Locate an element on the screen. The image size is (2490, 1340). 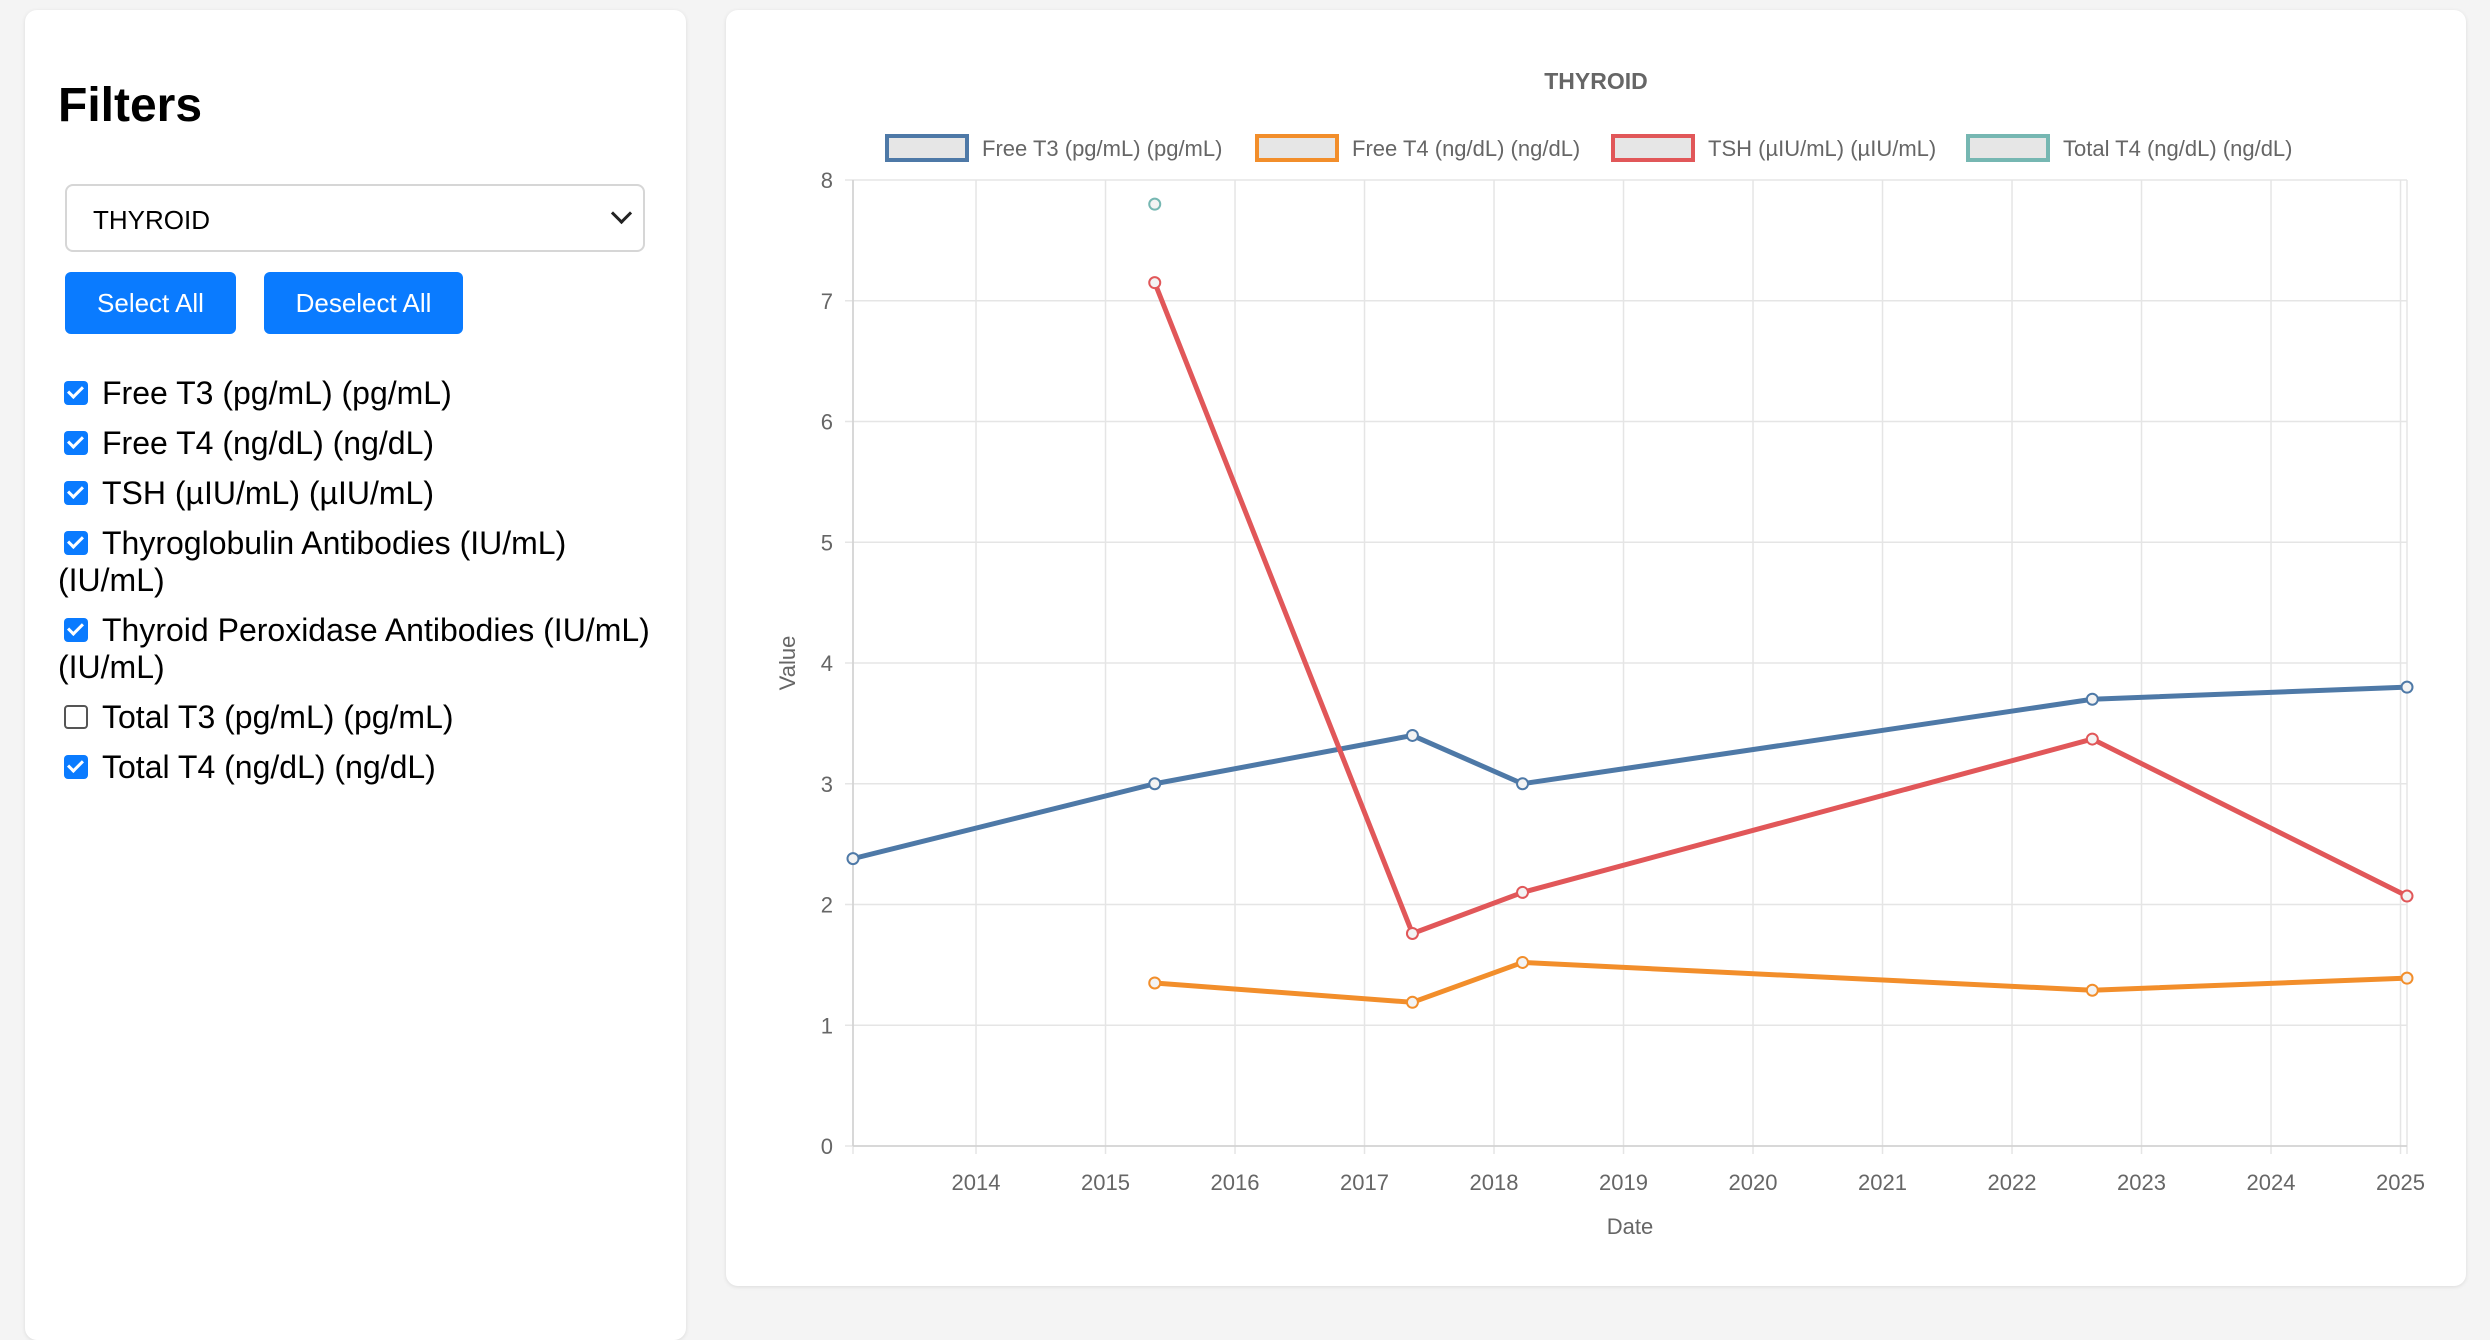
test-checkbox-label: TSH (µIU/mL) (µIU/mL) is located at coordinates (268, 493).